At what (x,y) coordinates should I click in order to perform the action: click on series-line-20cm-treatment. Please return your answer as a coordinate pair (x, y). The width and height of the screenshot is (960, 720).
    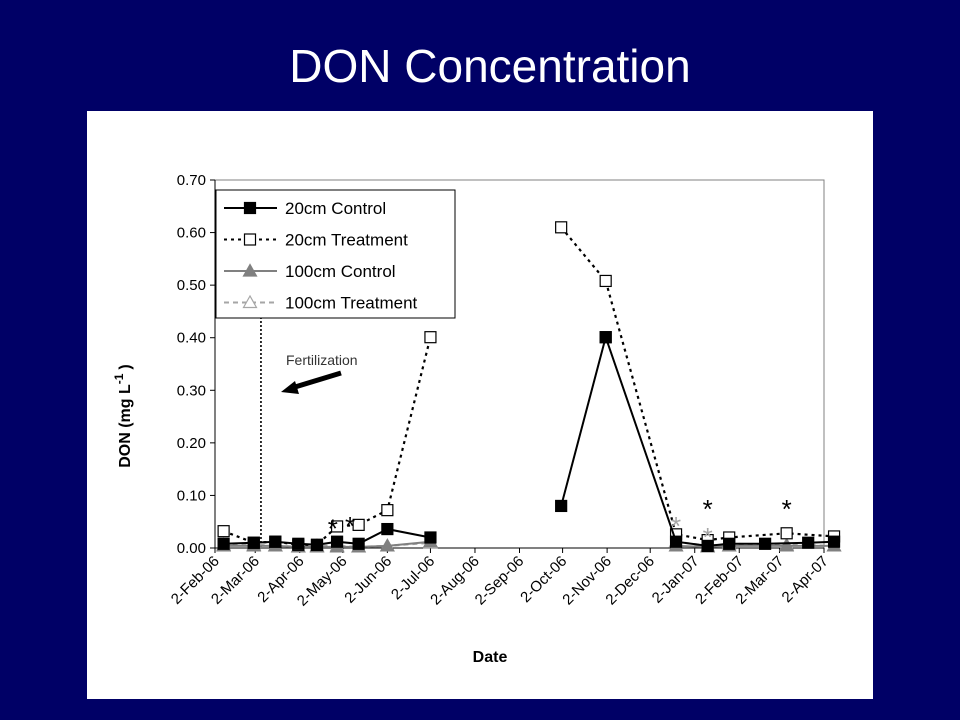
    Looking at the image, I should click on (697, 384).